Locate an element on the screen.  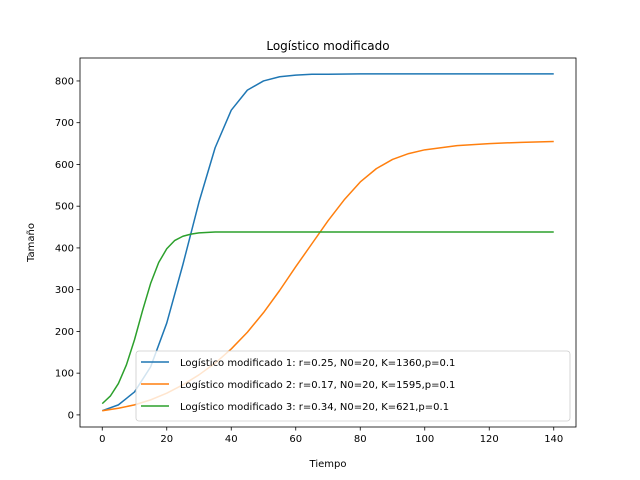
y-tick-label-800: 800 is located at coordinates (64, 81).